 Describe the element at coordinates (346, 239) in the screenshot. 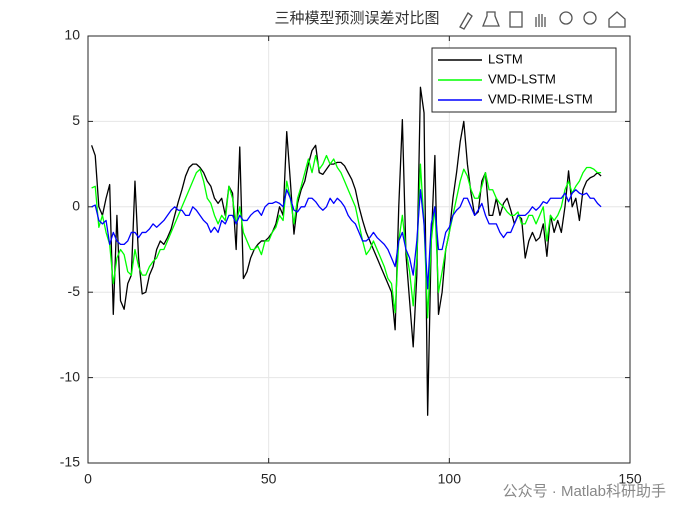

I see `series-line` at that location.